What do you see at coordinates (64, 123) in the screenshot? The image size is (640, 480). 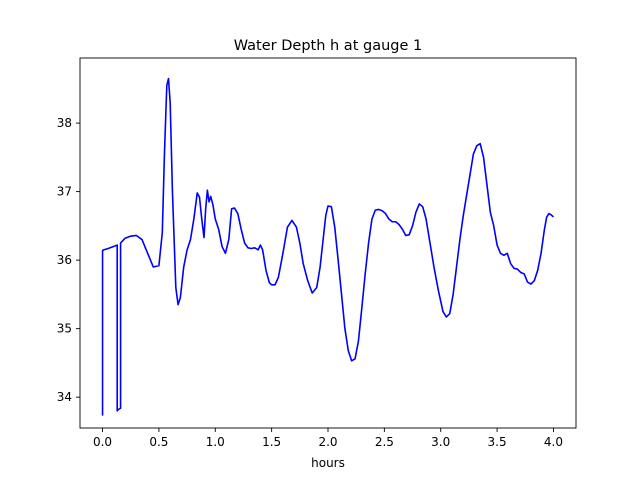 I see `y-tick-label: 38` at bounding box center [64, 123].